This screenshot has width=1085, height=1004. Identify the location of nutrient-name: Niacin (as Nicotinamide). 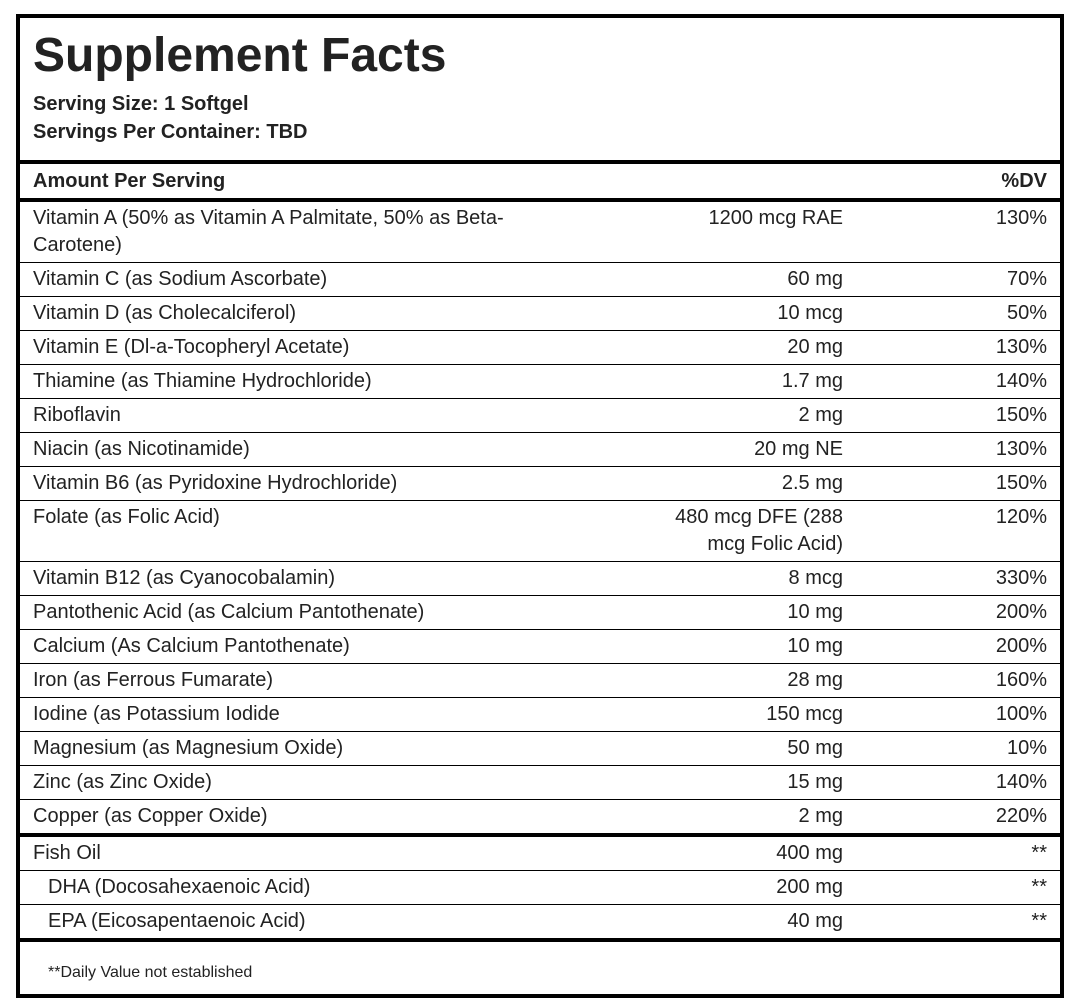
(141, 449).